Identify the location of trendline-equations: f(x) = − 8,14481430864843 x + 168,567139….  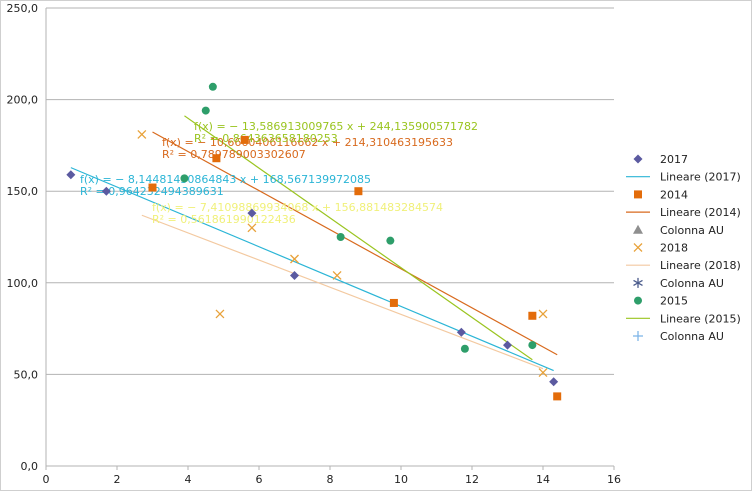
(279, 173).